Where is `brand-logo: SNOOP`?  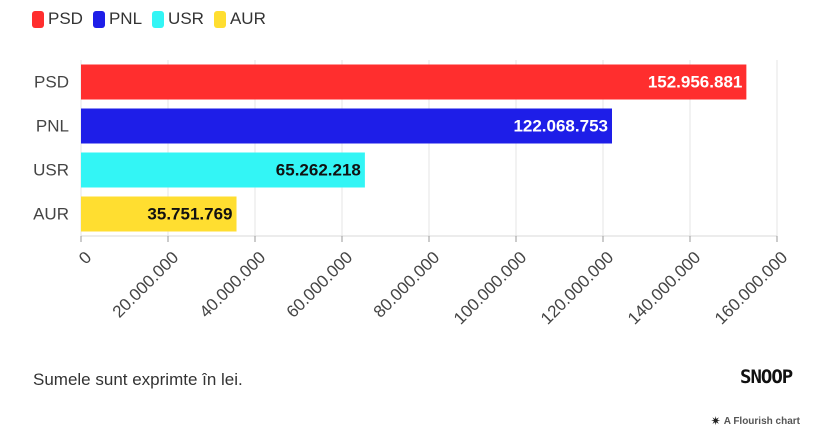 brand-logo: SNOOP is located at coordinates (766, 377).